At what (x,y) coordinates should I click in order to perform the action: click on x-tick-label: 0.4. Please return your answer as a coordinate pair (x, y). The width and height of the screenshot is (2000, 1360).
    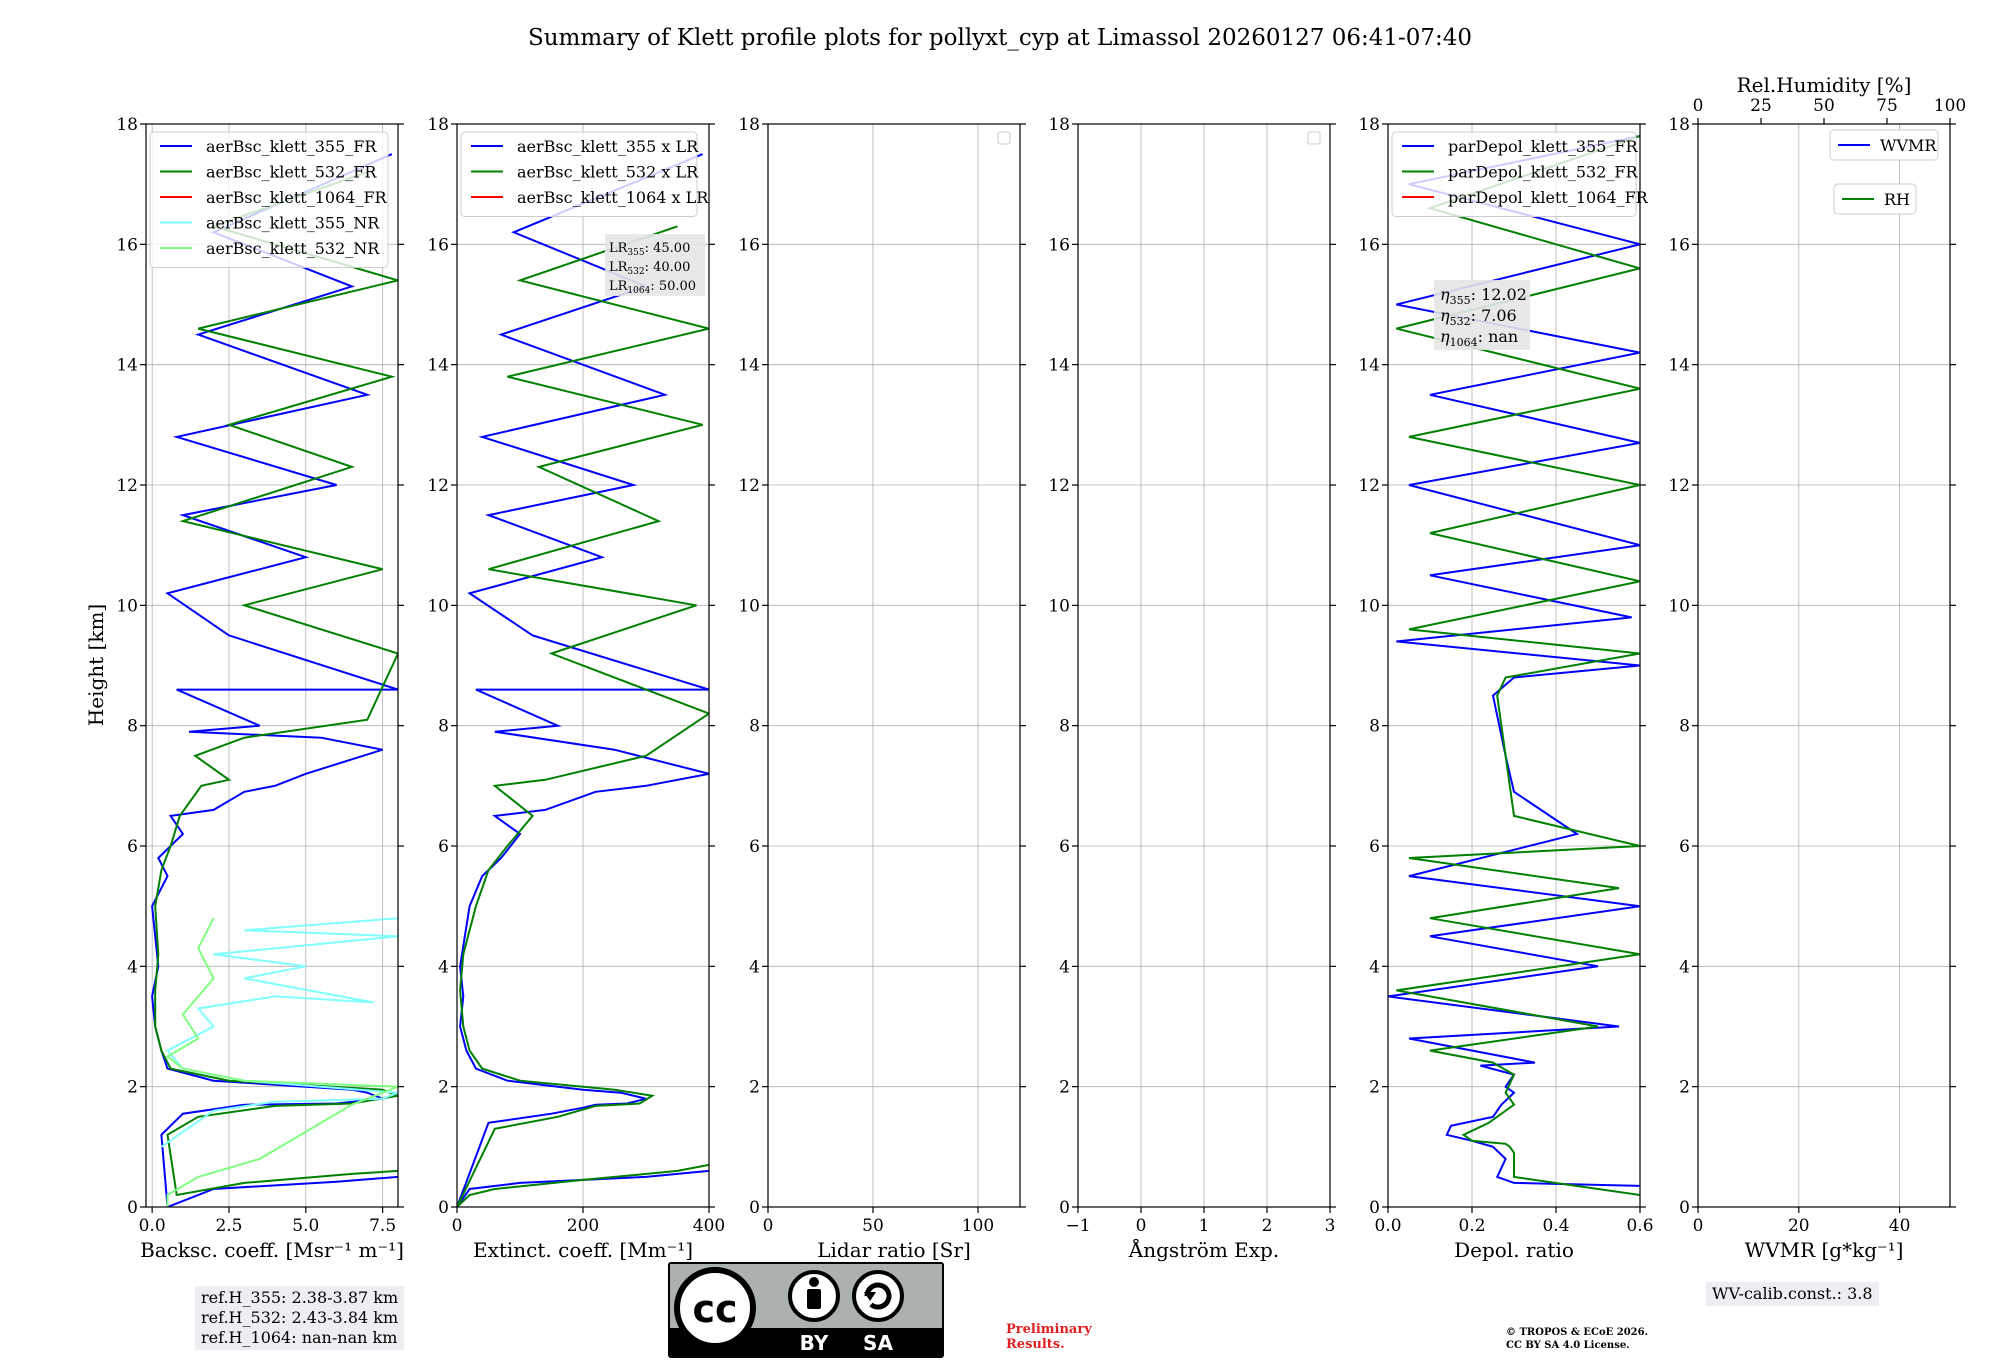
    Looking at the image, I should click on (1555, 1226).